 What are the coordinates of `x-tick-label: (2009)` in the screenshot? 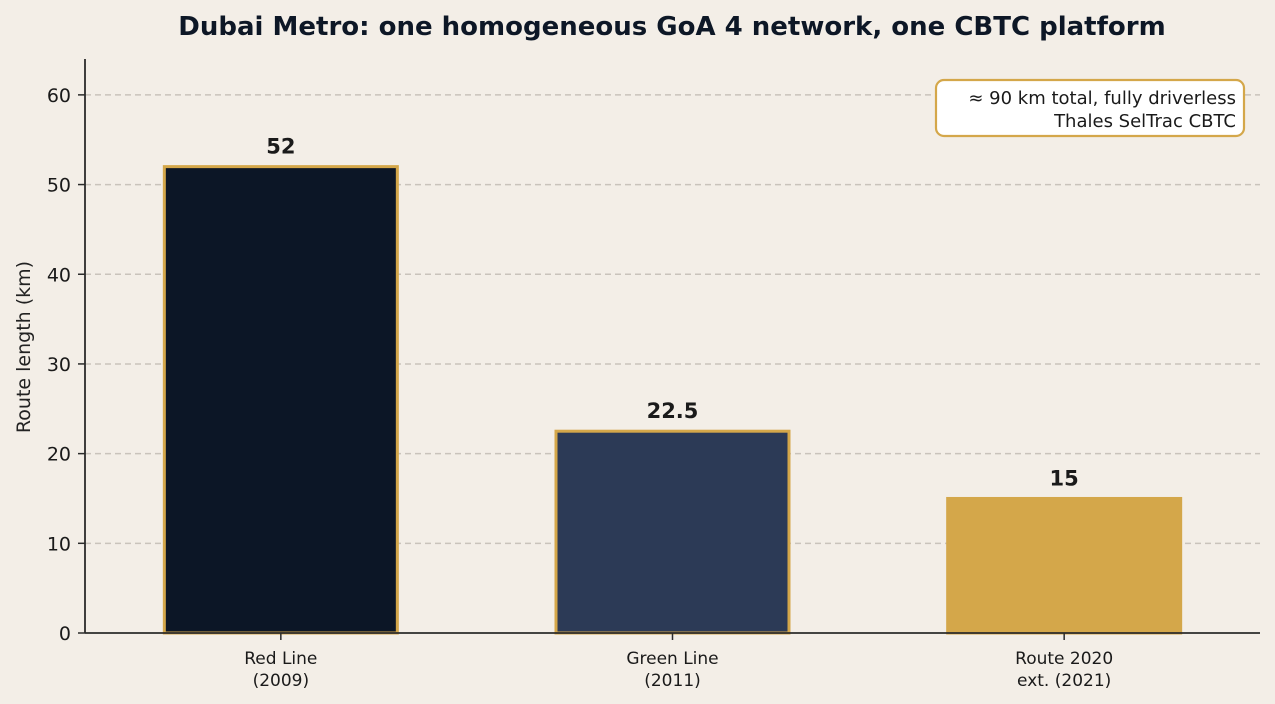 It's located at (281, 681).